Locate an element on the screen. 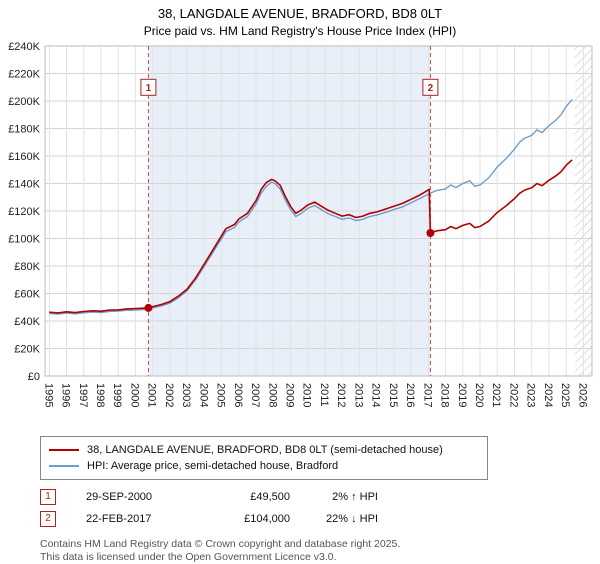  svg-text: 2013 is located at coordinates (358, 395).